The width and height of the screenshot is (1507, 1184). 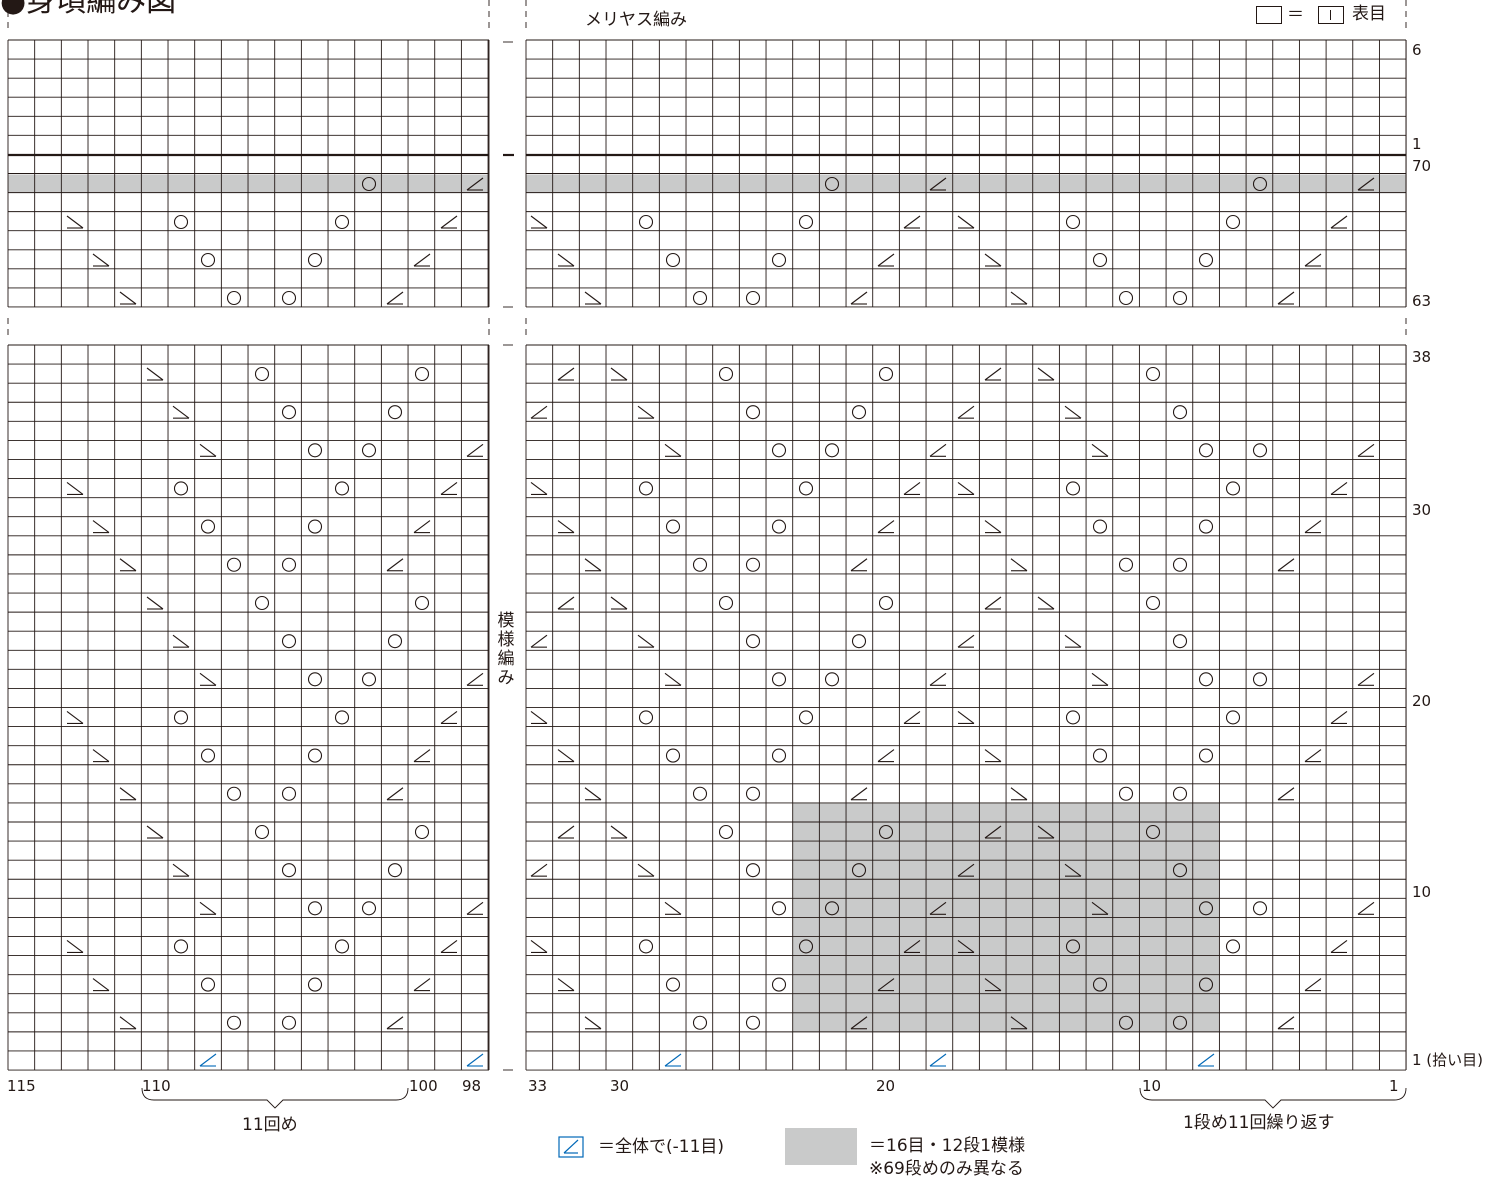 What do you see at coordinates (1422, 166) in the screenshot?
I see `row-number-70: 70` at bounding box center [1422, 166].